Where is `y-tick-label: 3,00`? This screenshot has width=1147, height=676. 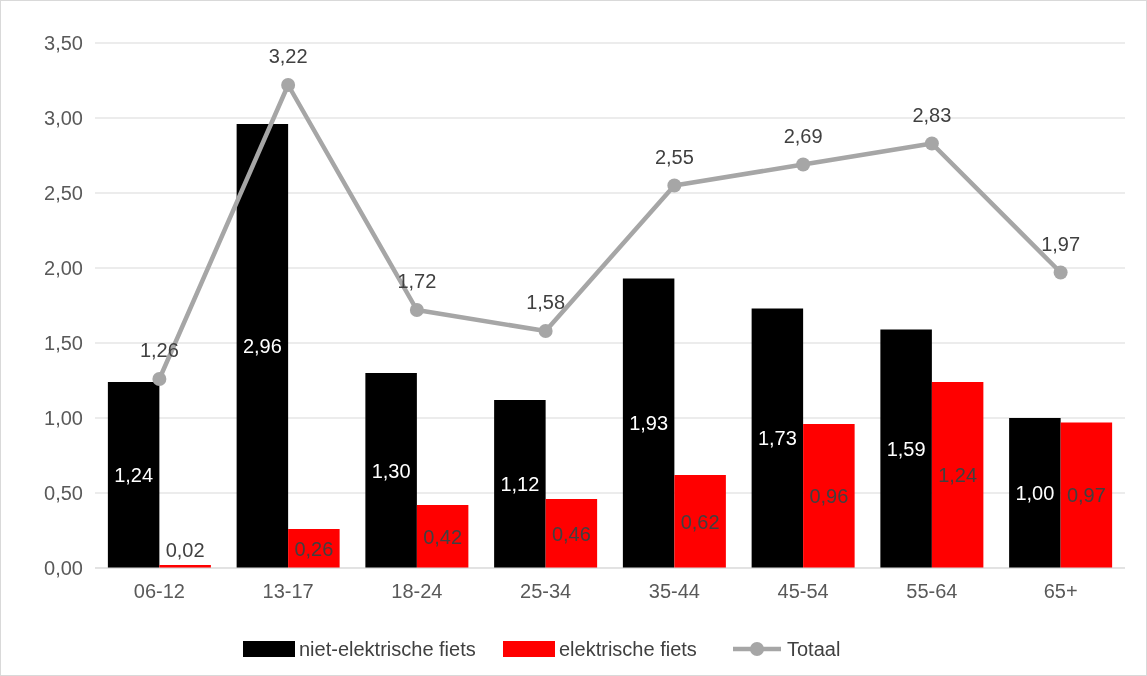
y-tick-label: 3,00 is located at coordinates (63, 118).